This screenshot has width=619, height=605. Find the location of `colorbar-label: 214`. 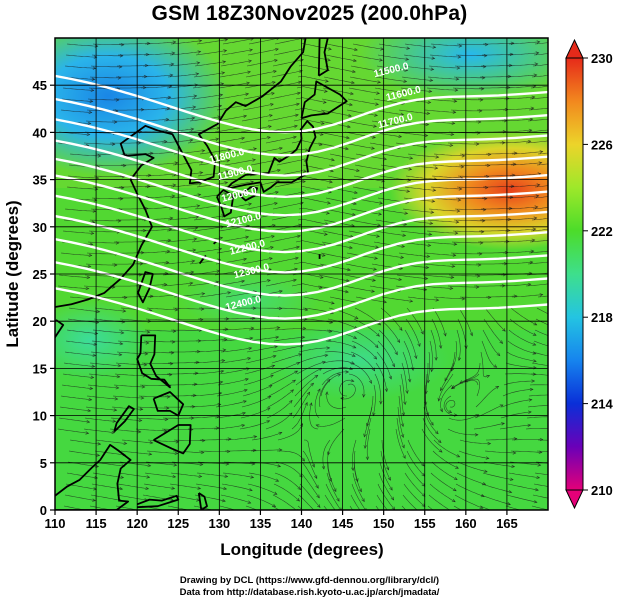

colorbar-label: 214 is located at coordinates (602, 404).